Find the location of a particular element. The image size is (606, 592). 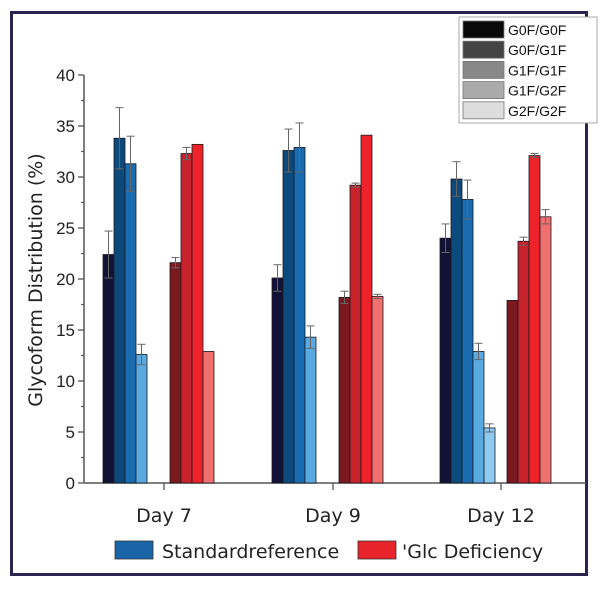

y-tick-label: 40 is located at coordinates (65, 75).